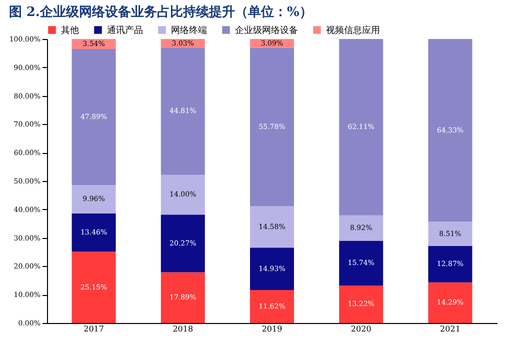 The width and height of the screenshot is (517, 341). What do you see at coordinates (94, 329) in the screenshot?
I see `x-tick-label: 2017` at bounding box center [94, 329].